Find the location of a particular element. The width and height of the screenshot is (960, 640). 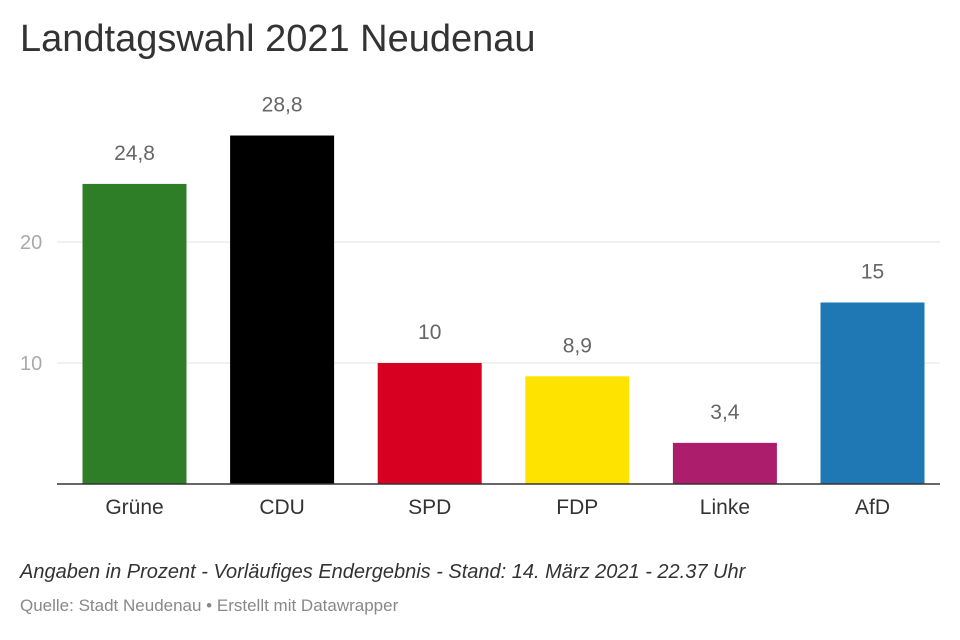

value-label: 3,4 is located at coordinates (725, 412).